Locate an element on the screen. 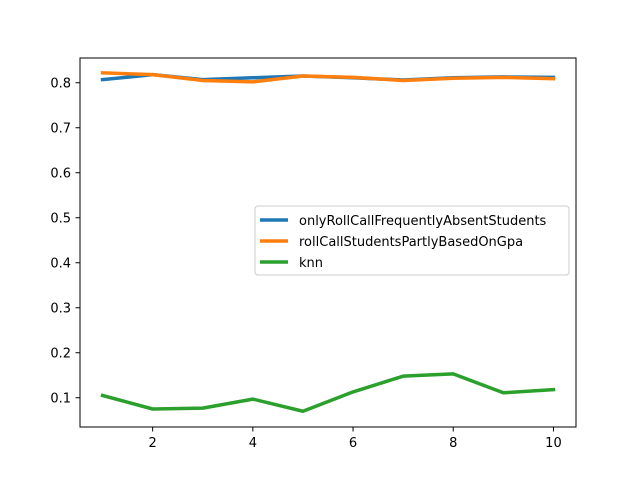 The height and width of the screenshot is (480, 640). y-tick-label: 0.8 is located at coordinates (60, 83).